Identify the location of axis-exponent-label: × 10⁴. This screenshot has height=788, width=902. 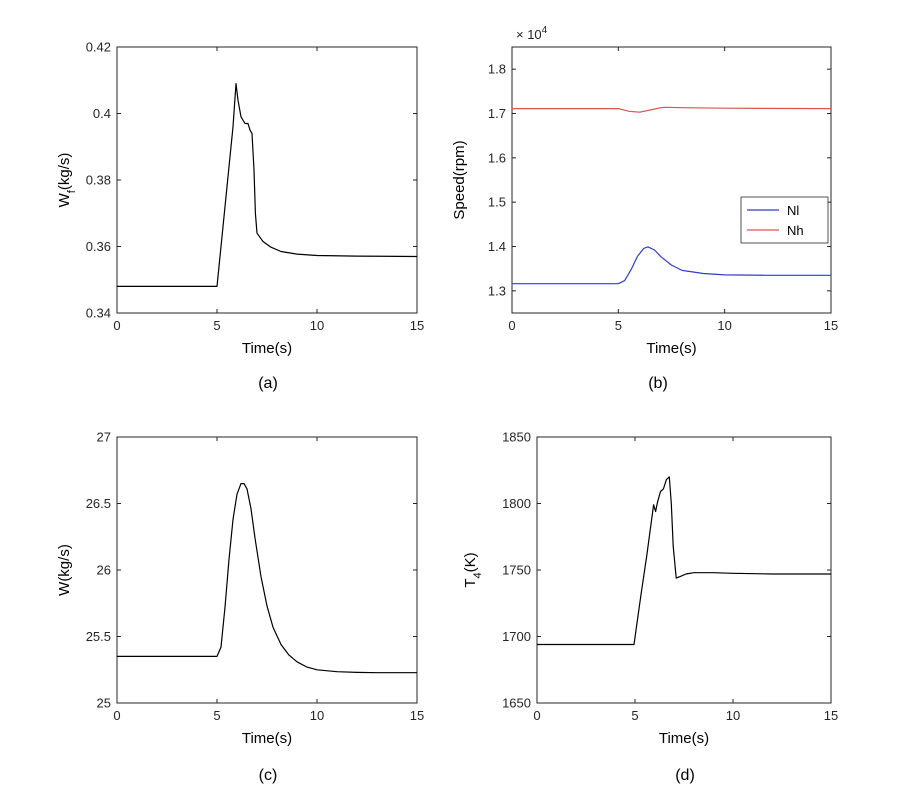
(532, 33).